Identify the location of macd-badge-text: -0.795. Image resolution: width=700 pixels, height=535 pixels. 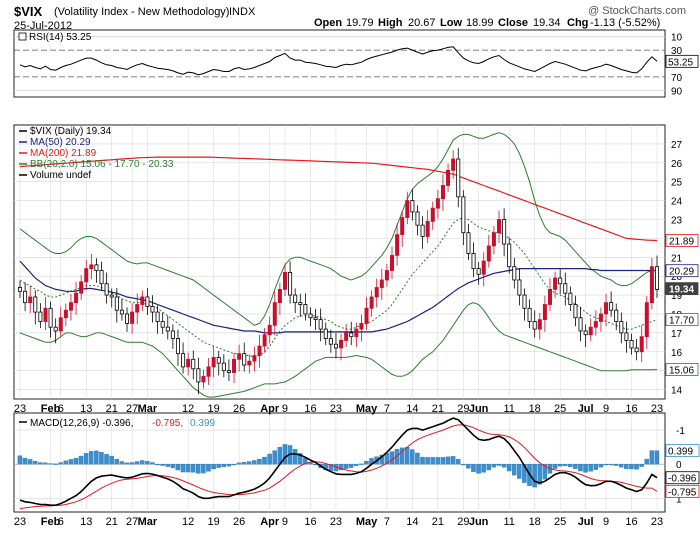
(682, 492).